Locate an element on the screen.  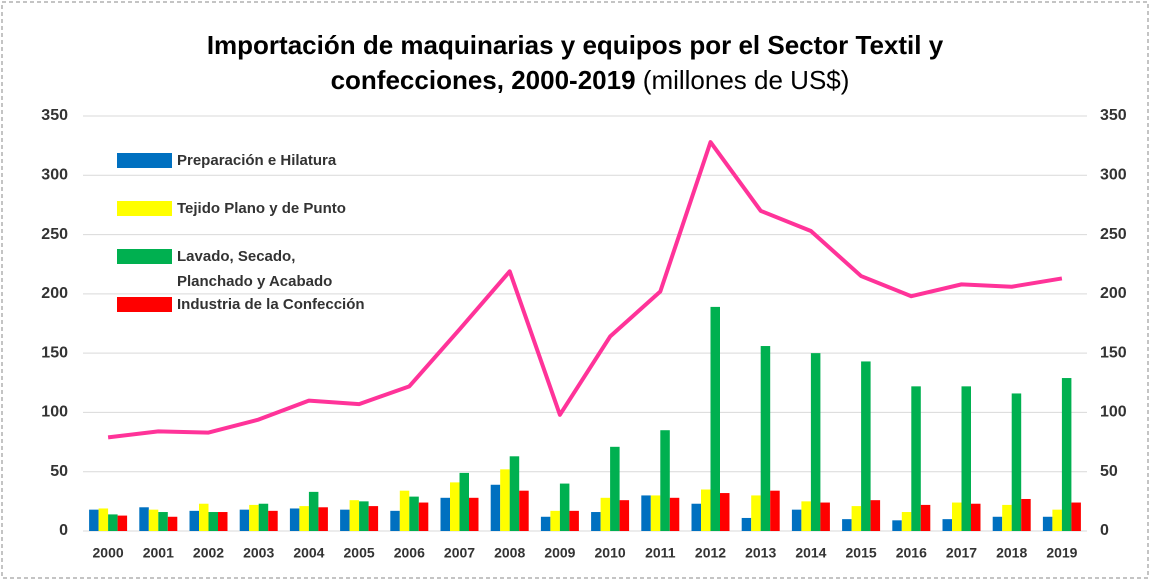
x-tick-label: 2015 is located at coordinates (861, 553).